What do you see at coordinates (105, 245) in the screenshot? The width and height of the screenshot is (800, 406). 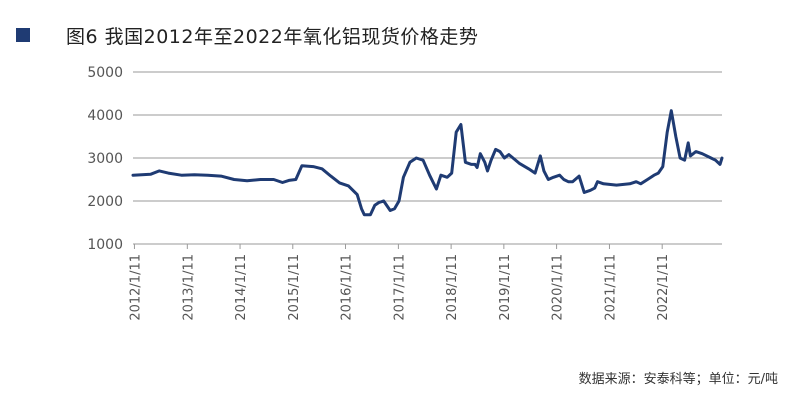 I see `y-tick-label-1000: 1000` at bounding box center [105, 245].